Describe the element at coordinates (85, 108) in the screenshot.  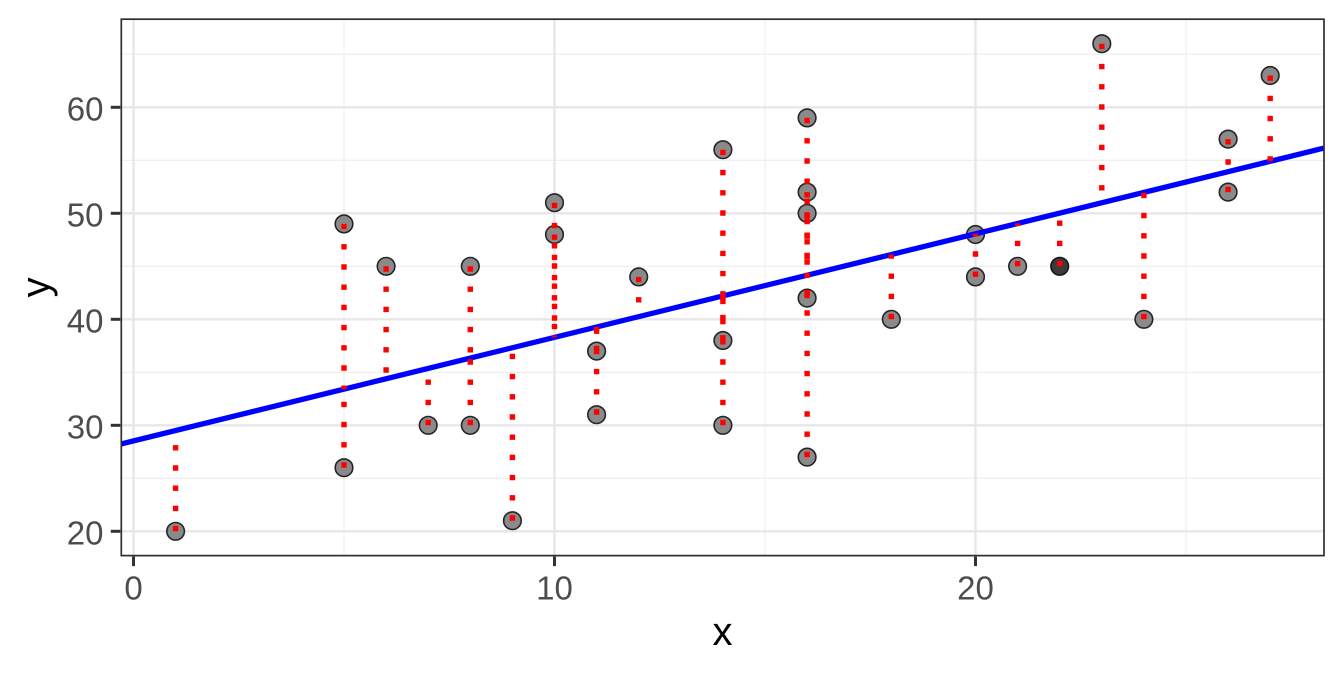
I see `svg-text: 60` at that location.